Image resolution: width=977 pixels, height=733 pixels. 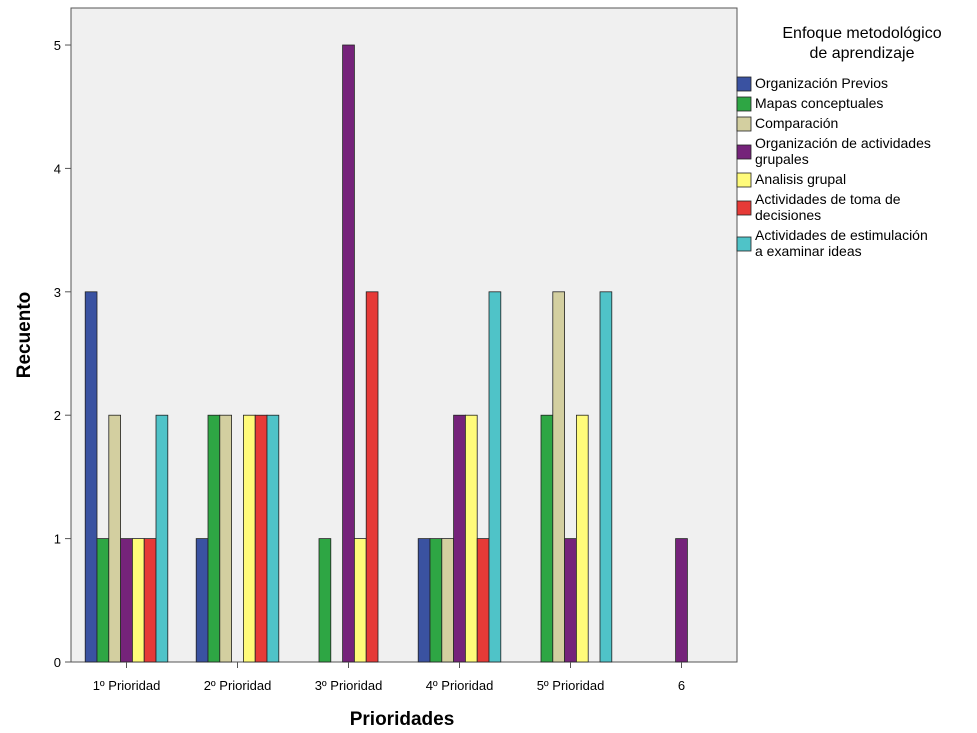 What do you see at coordinates (460, 685) in the screenshot?
I see `x-tick-label: 4º Prioridad` at bounding box center [460, 685].